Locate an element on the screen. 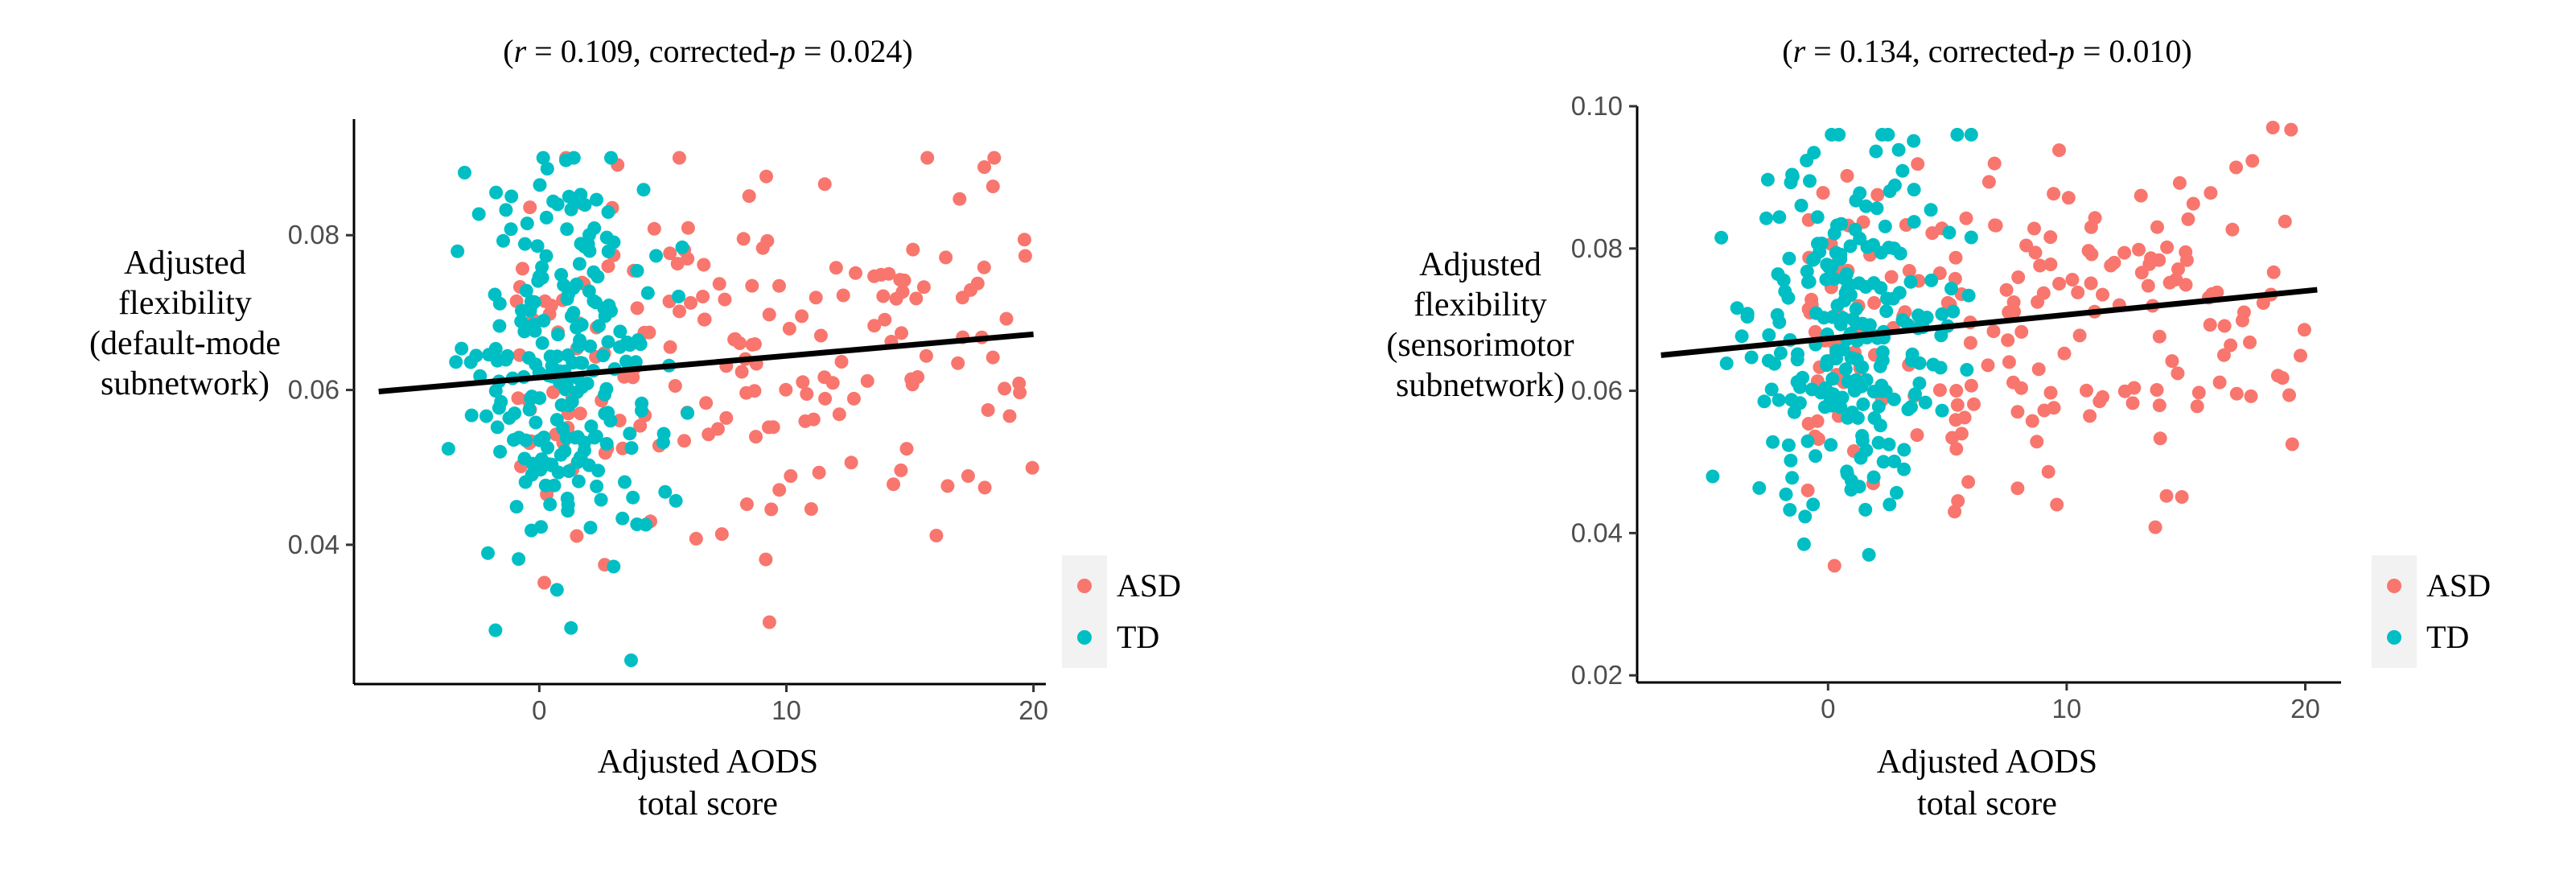  x-tick-label: 10 is located at coordinates (2067, 709).